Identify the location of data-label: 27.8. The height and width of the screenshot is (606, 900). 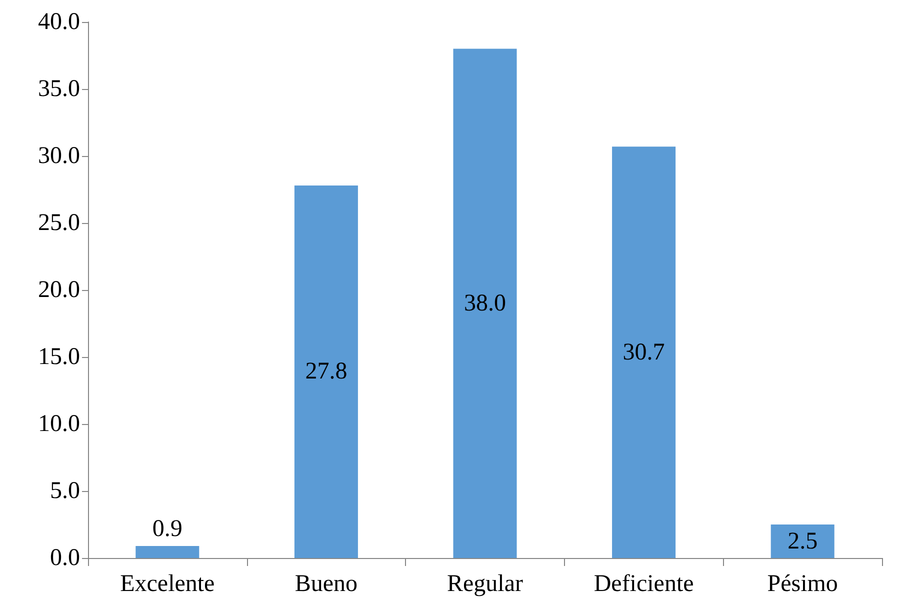
(326, 371).